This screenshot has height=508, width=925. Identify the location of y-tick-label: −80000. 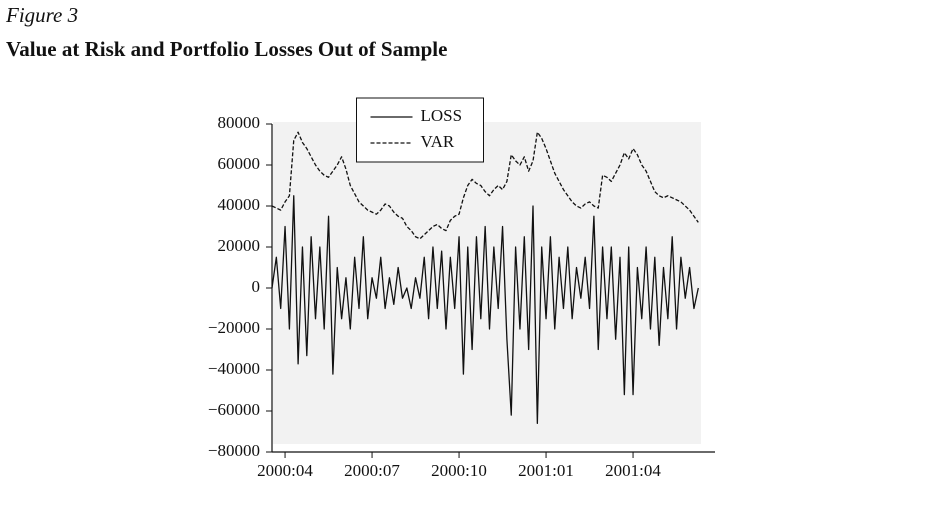
(234, 450).